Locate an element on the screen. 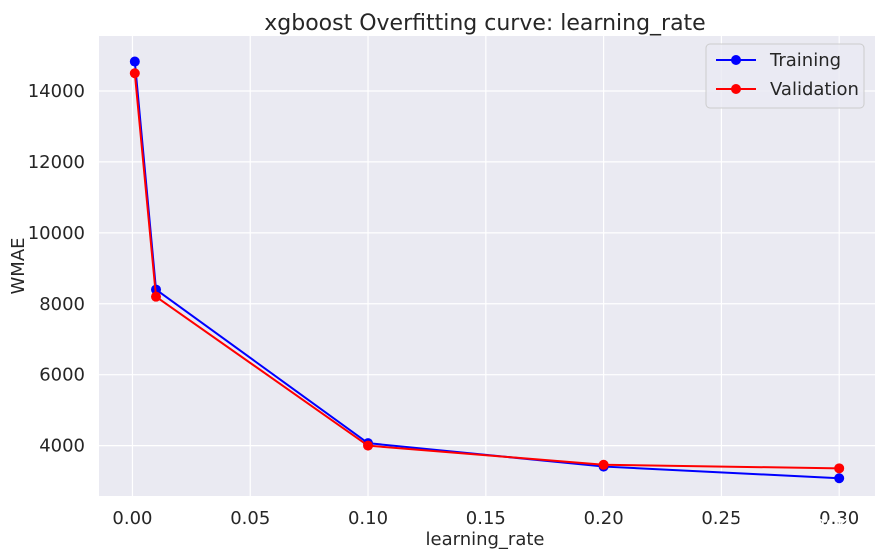 The image size is (882, 559). legend-label-training: Training is located at coordinates (805, 60).